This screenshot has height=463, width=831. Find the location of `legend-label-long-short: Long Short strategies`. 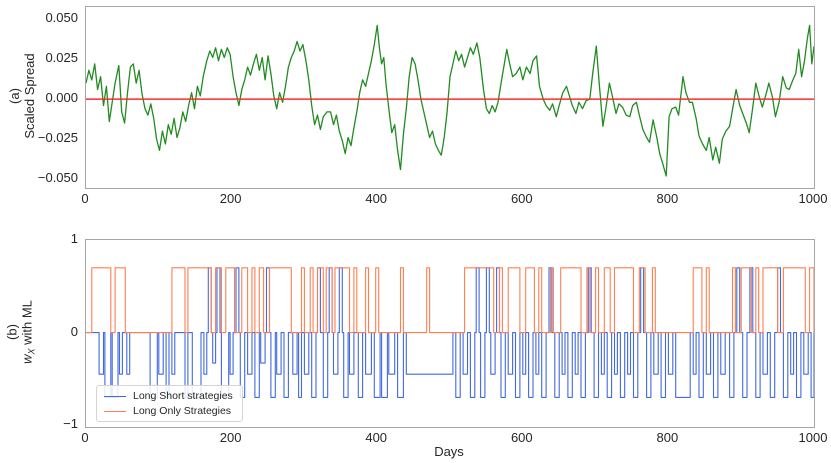

legend-label-long-short: Long Short strategies is located at coordinates (183, 396).